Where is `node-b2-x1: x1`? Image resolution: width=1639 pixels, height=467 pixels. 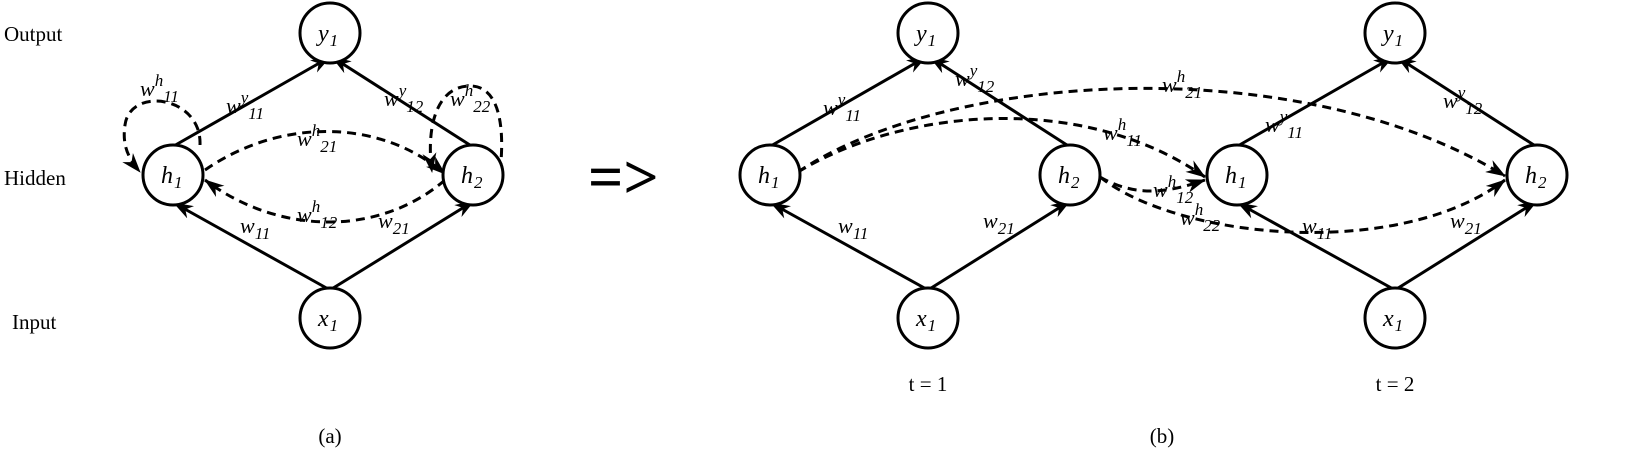 node-b2-x1: x1 is located at coordinates (1395, 318).